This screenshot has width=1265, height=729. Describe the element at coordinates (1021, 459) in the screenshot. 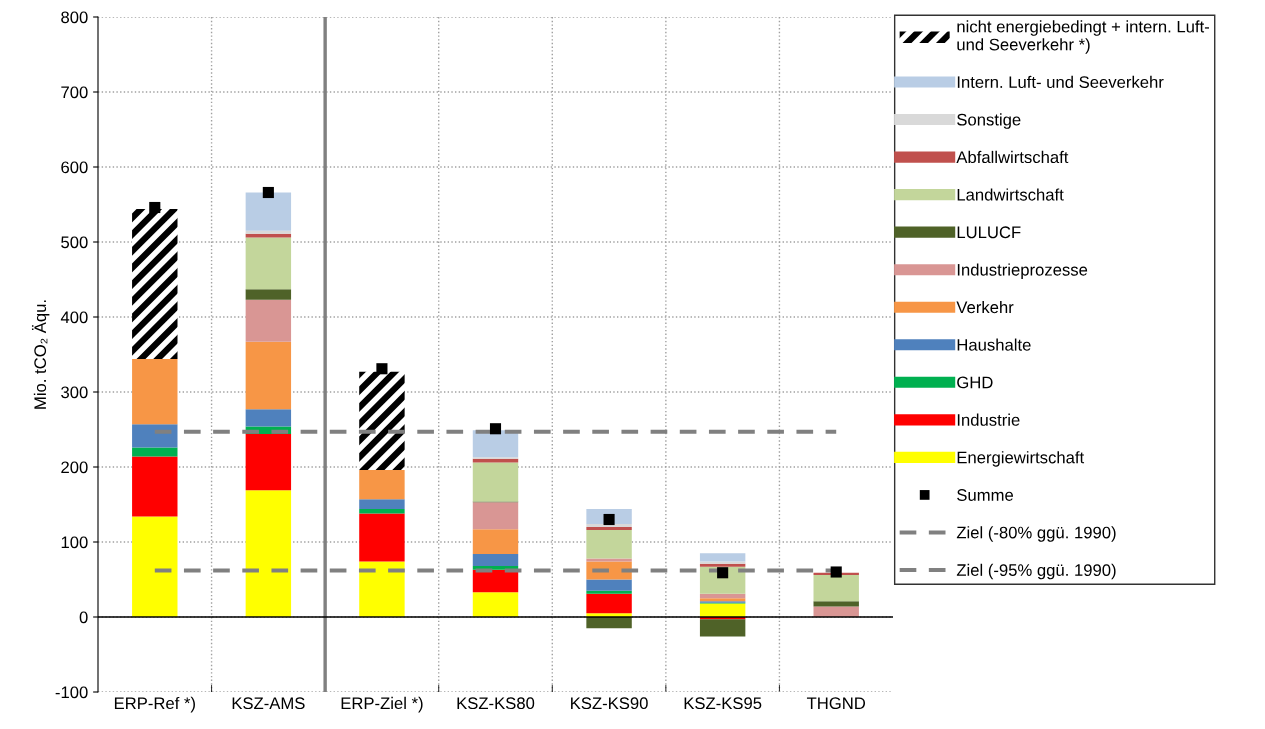

I see `legend-label: Energiewirtschaft` at that location.